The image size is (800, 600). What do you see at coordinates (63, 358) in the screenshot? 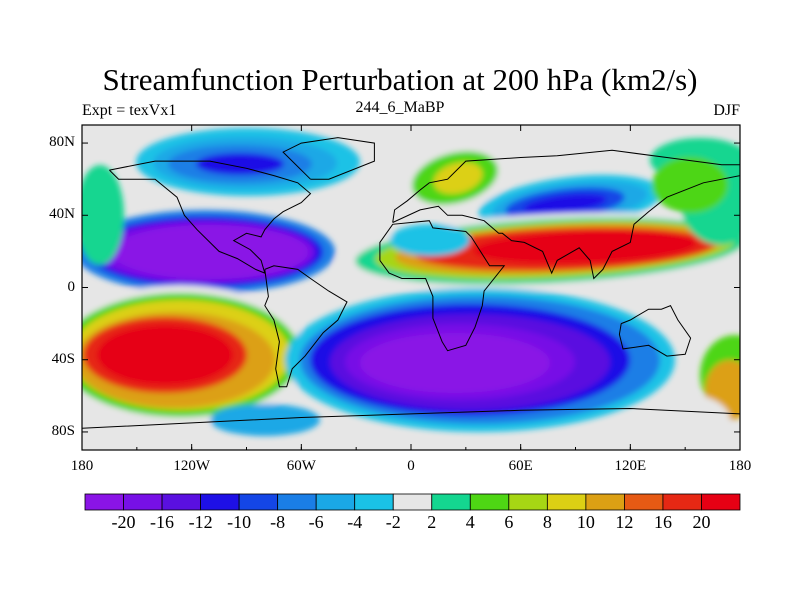
I see `y-tick-label: 40S` at bounding box center [63, 358].